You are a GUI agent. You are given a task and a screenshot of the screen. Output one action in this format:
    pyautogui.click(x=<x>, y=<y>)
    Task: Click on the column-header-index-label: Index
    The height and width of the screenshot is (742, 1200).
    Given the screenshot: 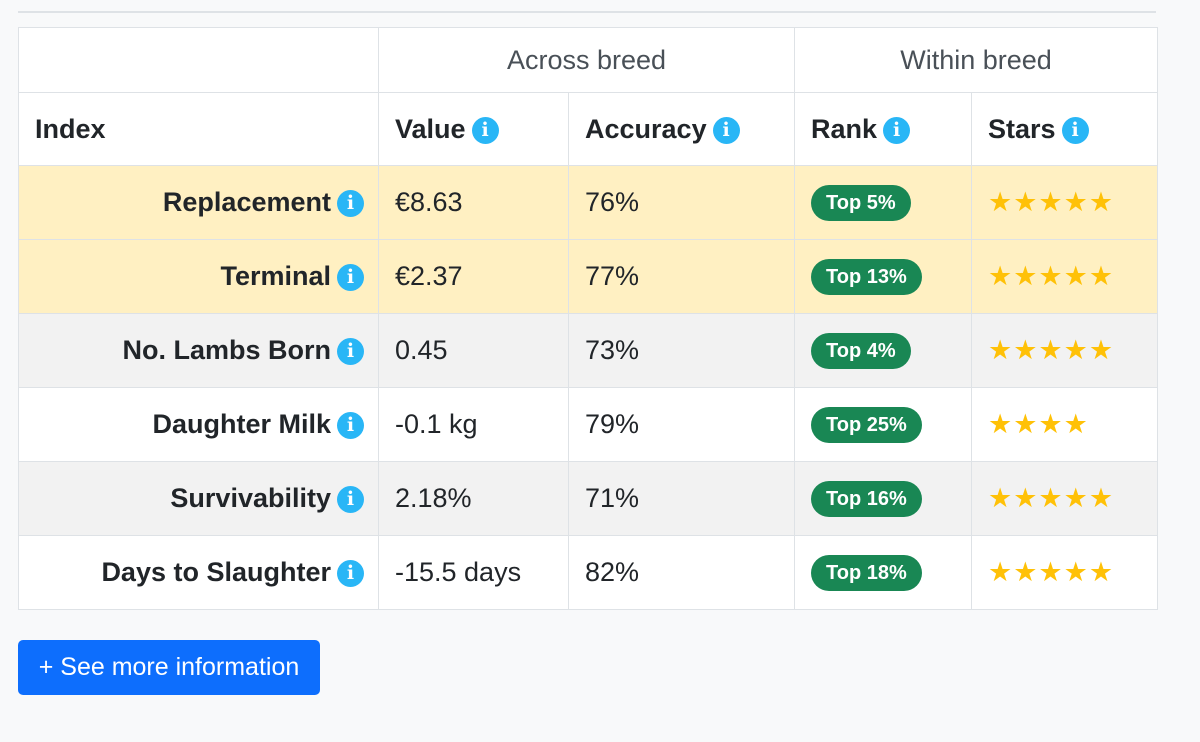 What is the action you would take?
    pyautogui.click(x=70, y=128)
    